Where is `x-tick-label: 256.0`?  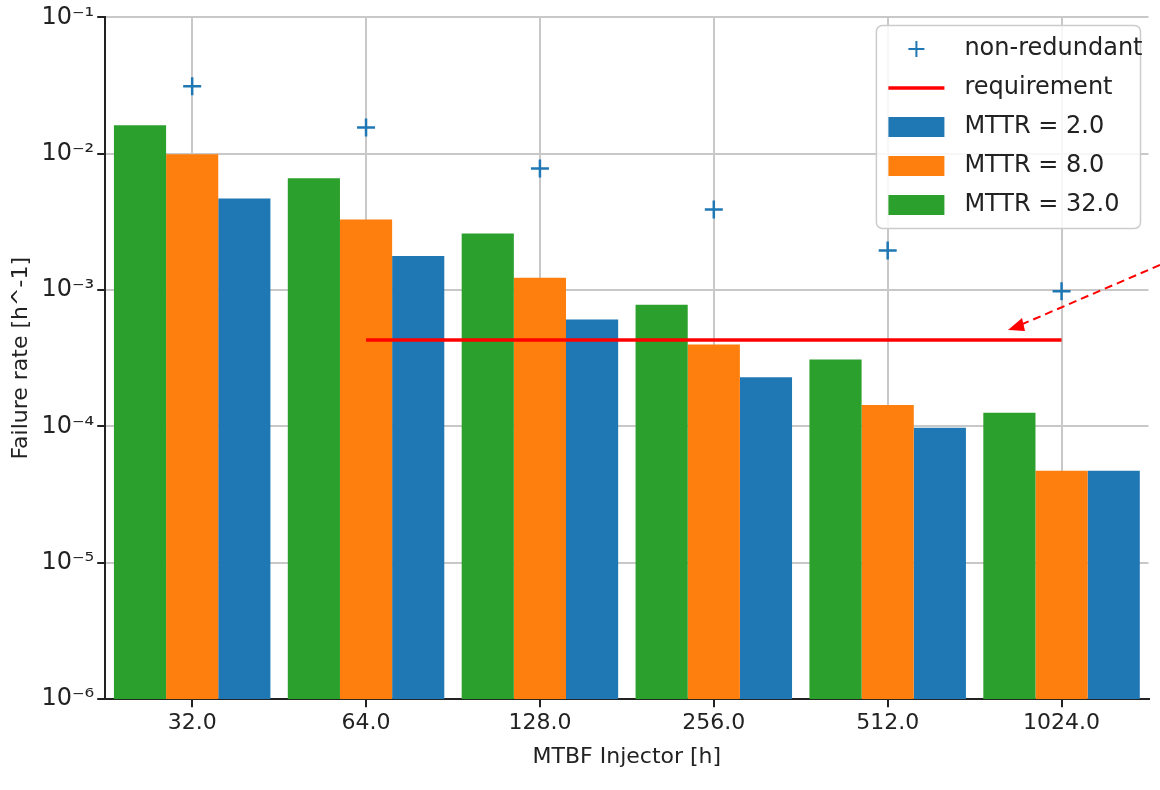
x-tick-label: 256.0 is located at coordinates (714, 722).